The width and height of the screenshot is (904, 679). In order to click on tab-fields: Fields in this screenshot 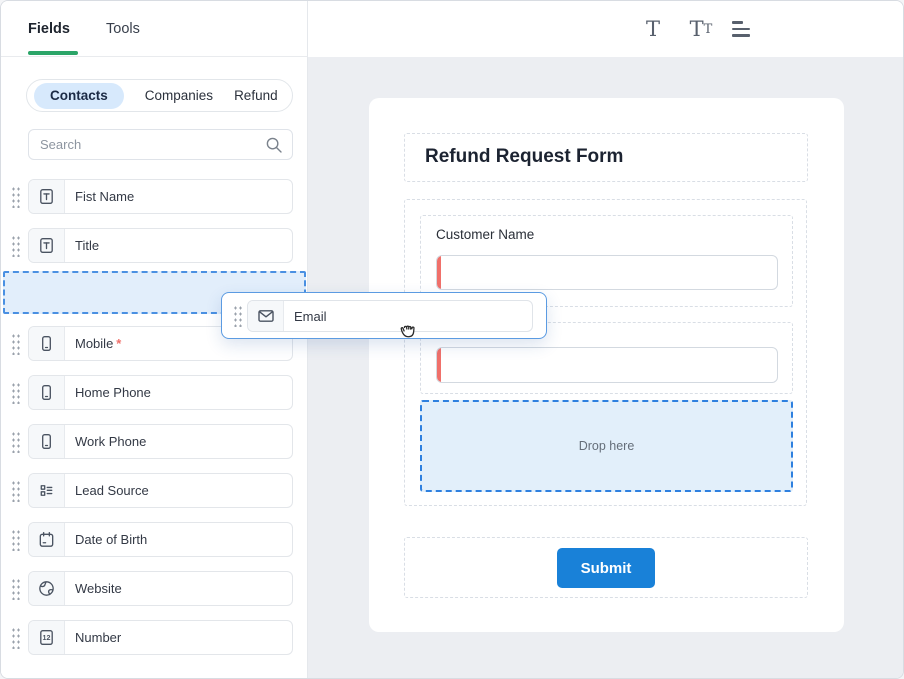, I will do `click(49, 29)`.